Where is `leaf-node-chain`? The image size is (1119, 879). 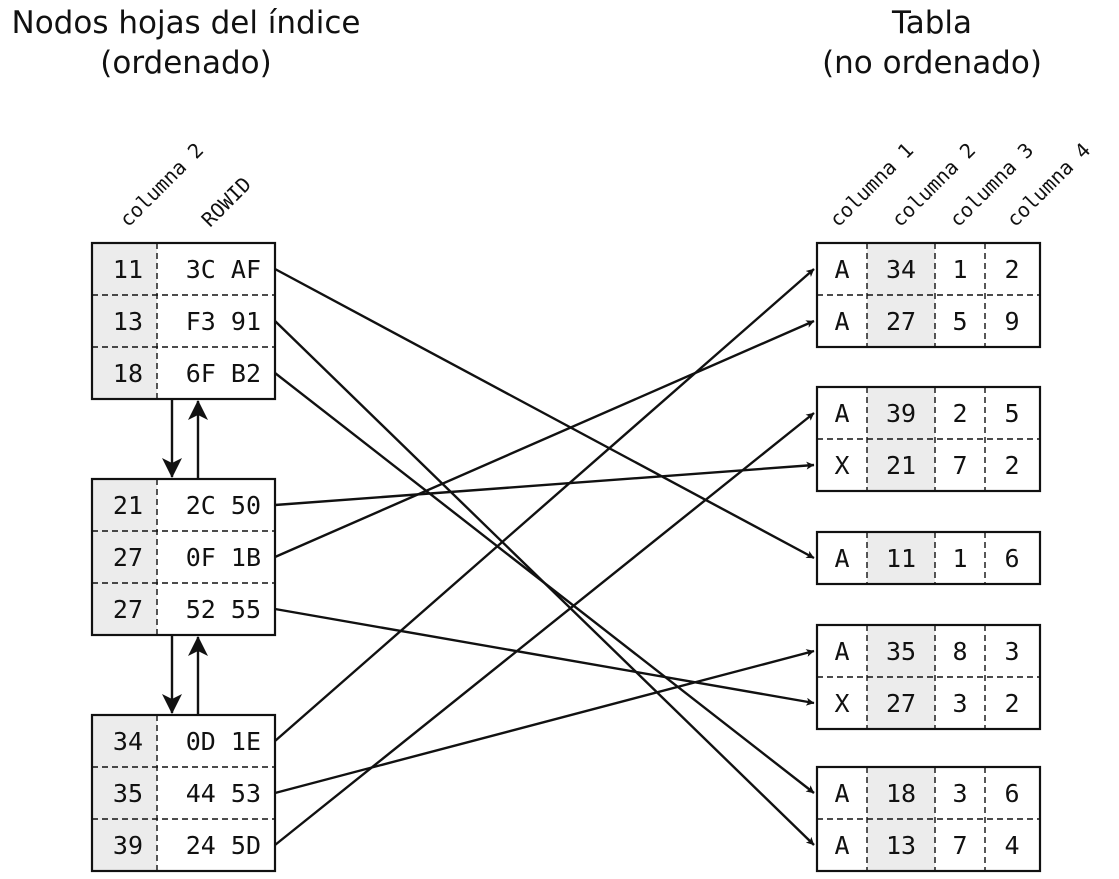
leaf-node-chain is located at coordinates (185, 557).